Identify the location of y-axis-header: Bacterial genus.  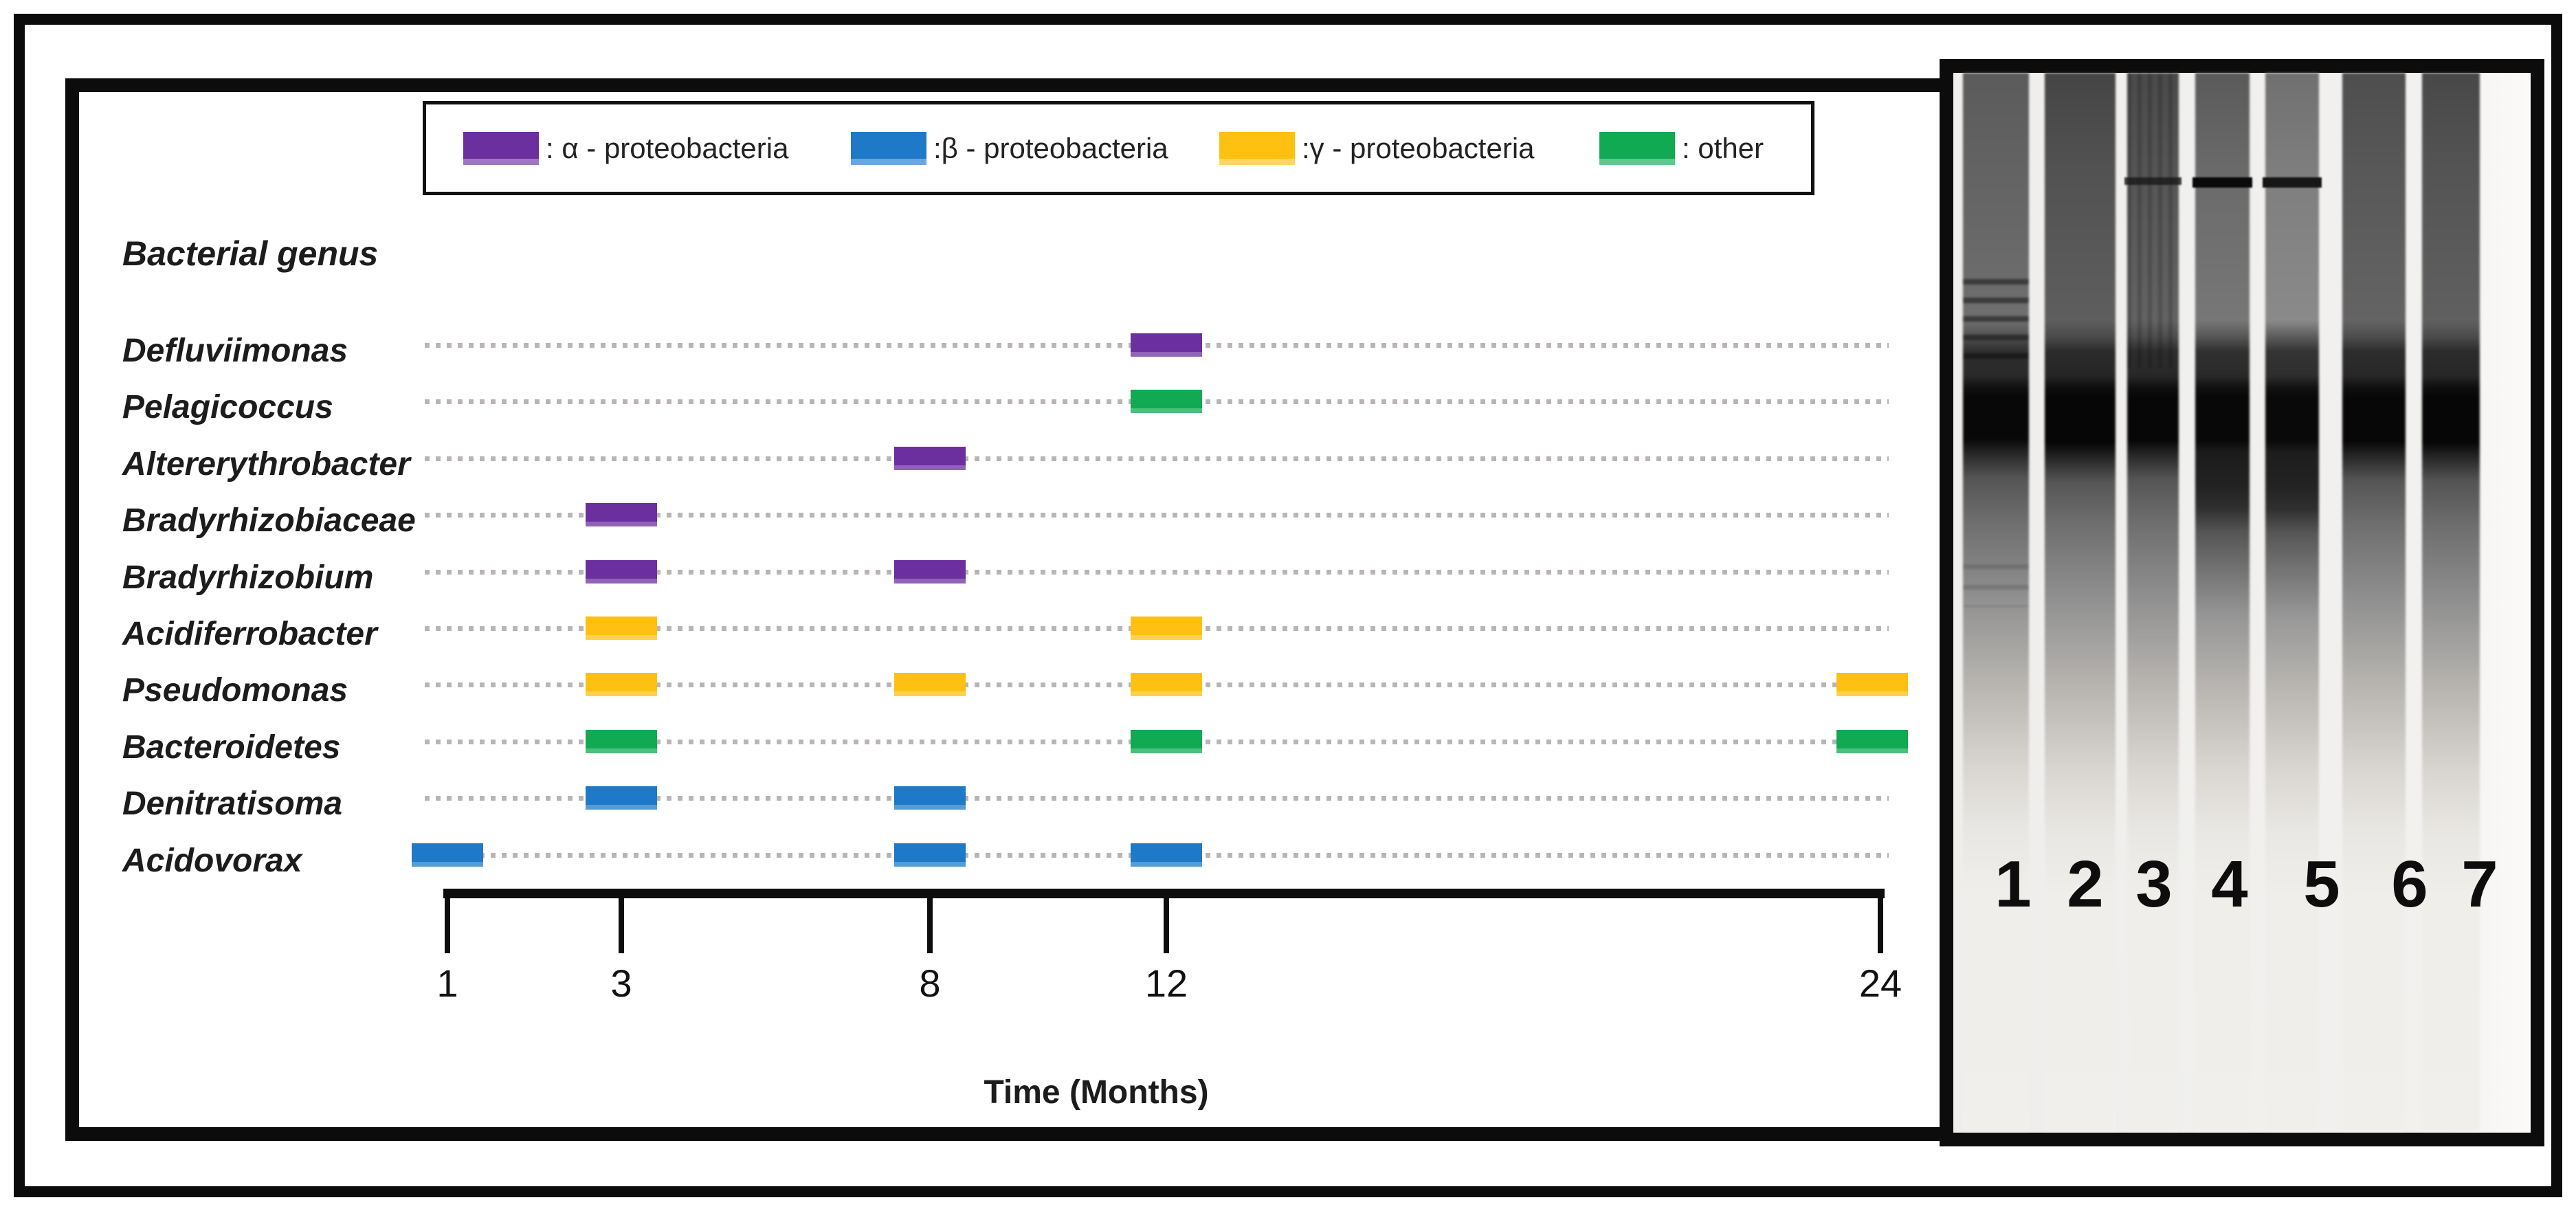
(250, 253).